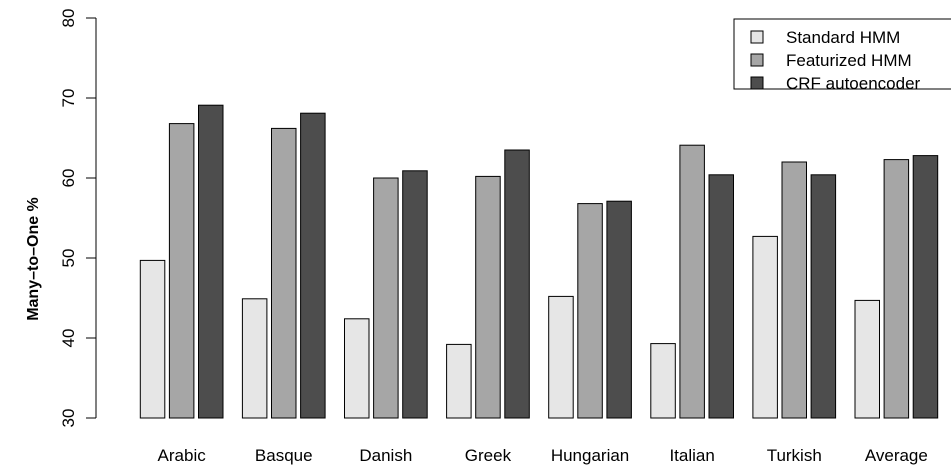 This screenshot has height=467, width=951. I want to click on y-tick-label: 50, so click(68, 258).